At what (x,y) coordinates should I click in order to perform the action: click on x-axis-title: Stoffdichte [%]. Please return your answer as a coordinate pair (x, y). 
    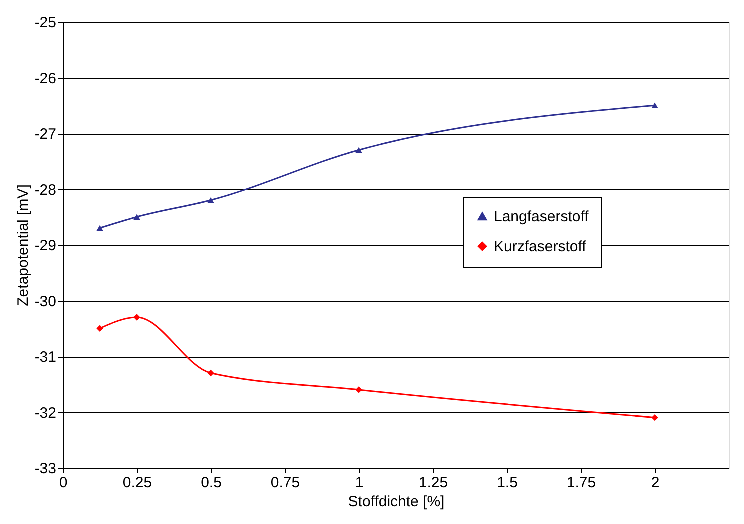
    Looking at the image, I should click on (396, 502).